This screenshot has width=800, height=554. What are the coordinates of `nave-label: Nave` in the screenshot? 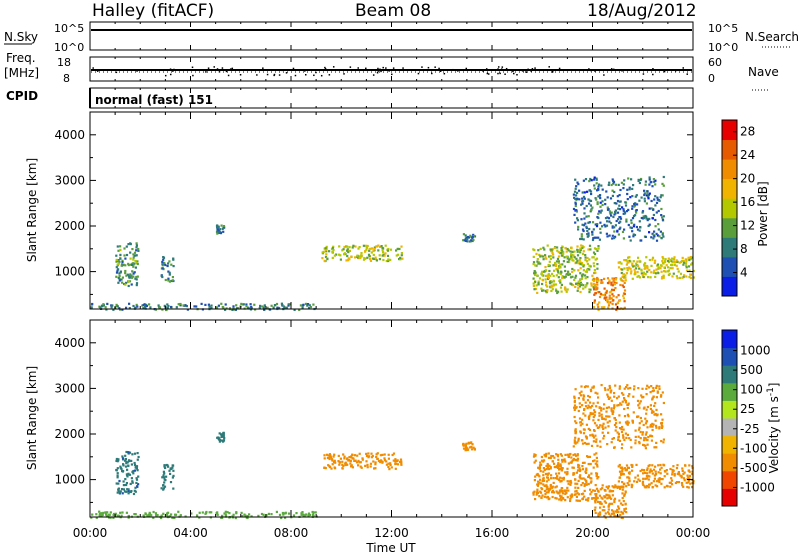 It's located at (763, 72).